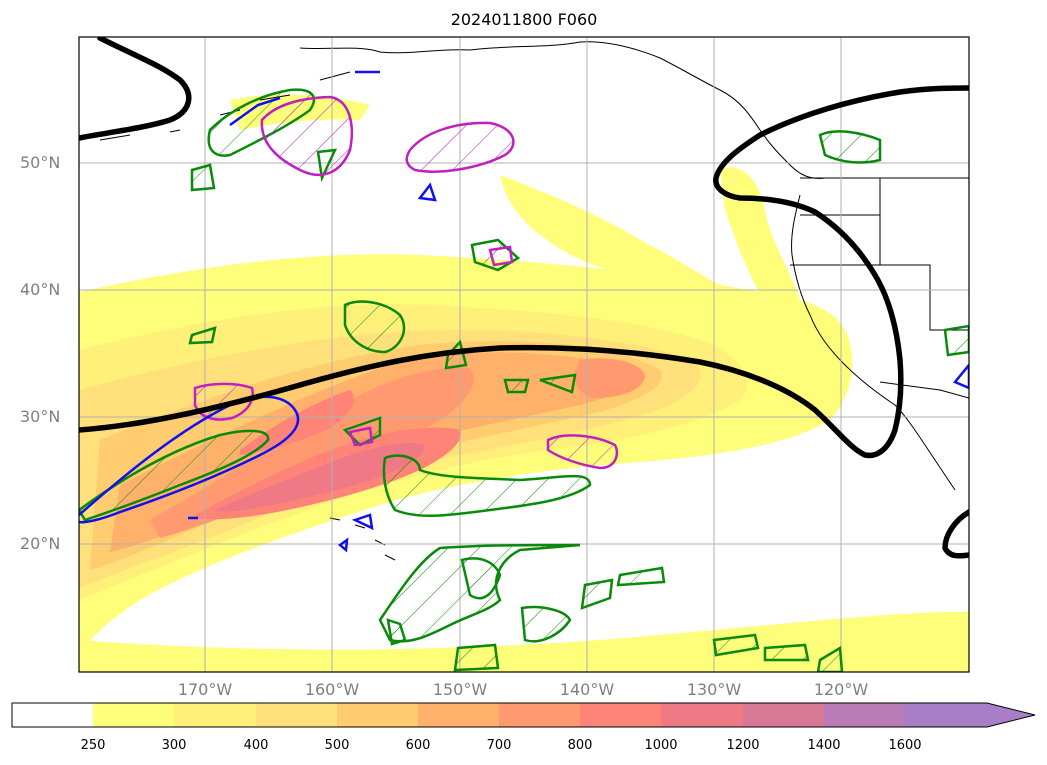 The height and width of the screenshot is (765, 1047). Describe the element at coordinates (332, 689) in the screenshot. I see `lon-label-160w: 160°W` at that location.